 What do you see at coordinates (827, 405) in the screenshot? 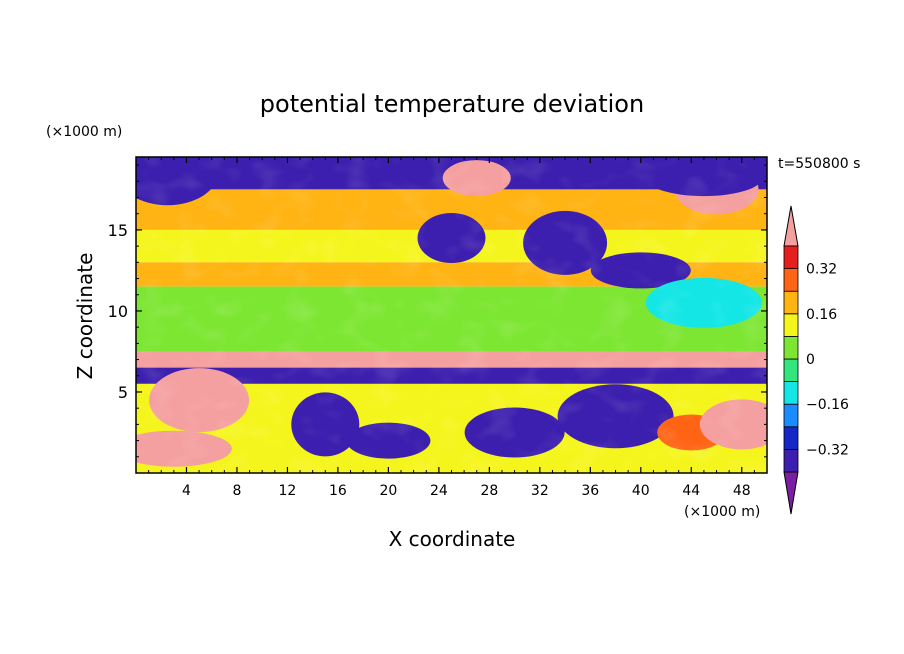
I see `colorbar-tick-label-3: −0.16` at bounding box center [827, 405].